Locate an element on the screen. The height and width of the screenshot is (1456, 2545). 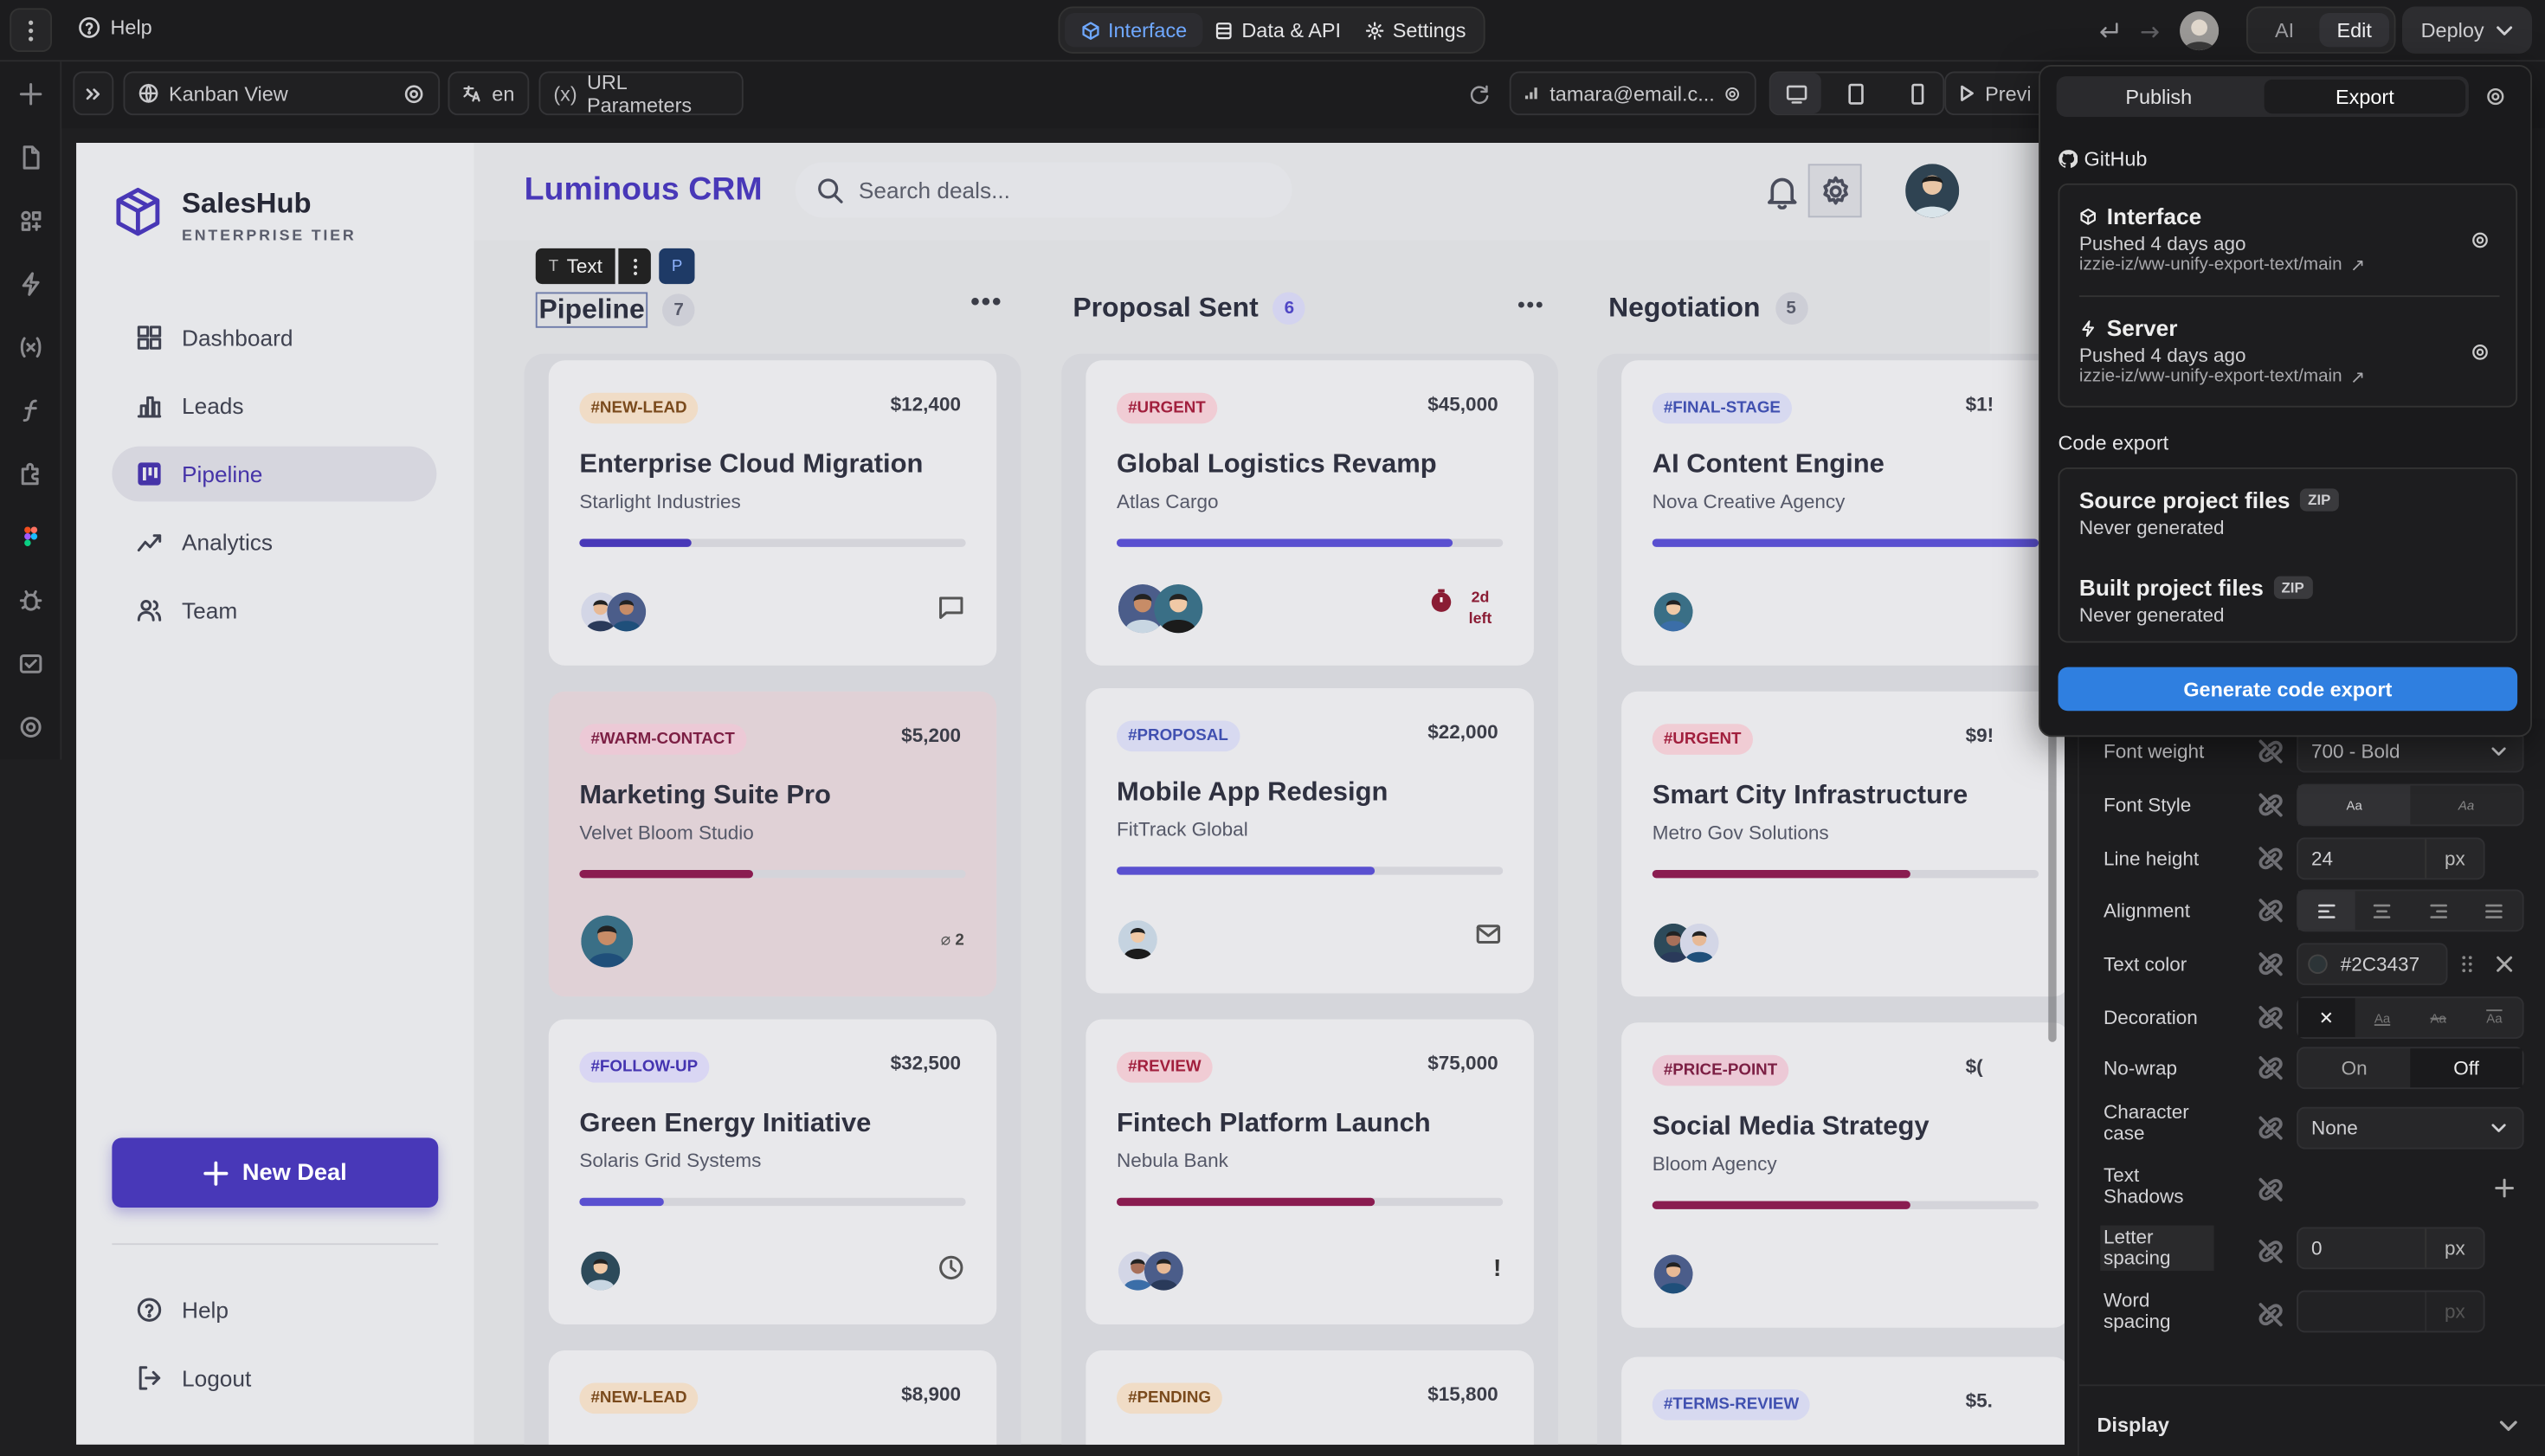
debug-icon is located at coordinates (31, 601).